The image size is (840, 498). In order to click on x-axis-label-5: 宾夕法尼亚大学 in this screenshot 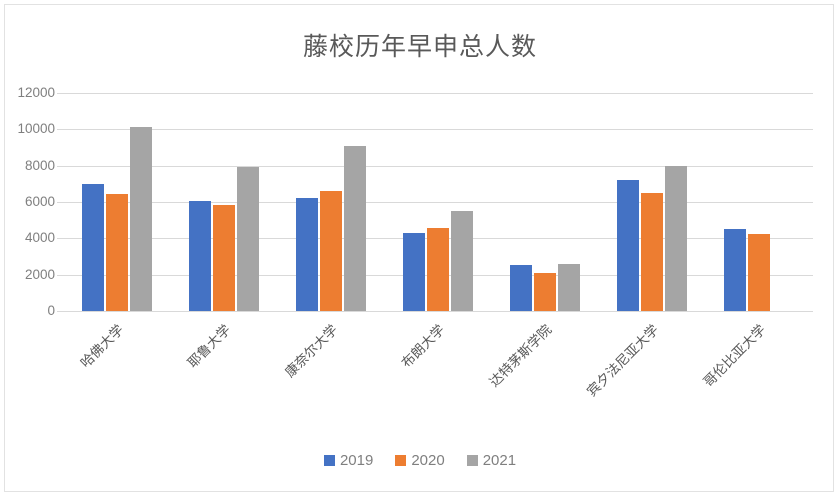, I will do `click(623, 360)`.